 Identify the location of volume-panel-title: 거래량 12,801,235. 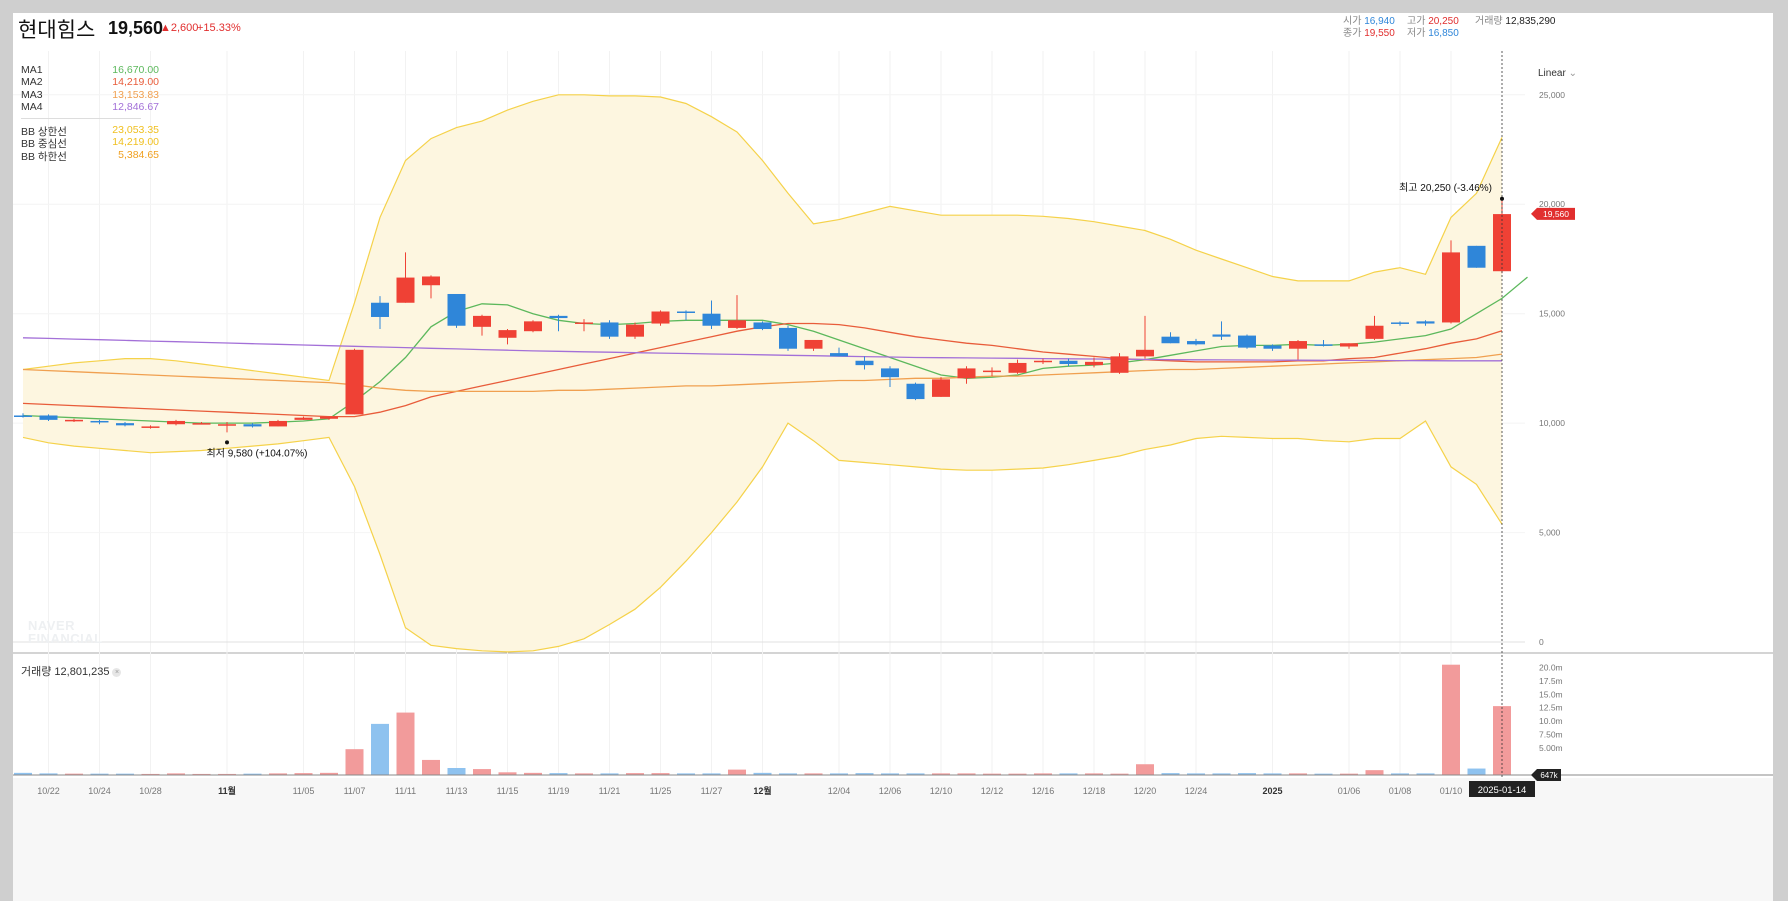
(65, 672).